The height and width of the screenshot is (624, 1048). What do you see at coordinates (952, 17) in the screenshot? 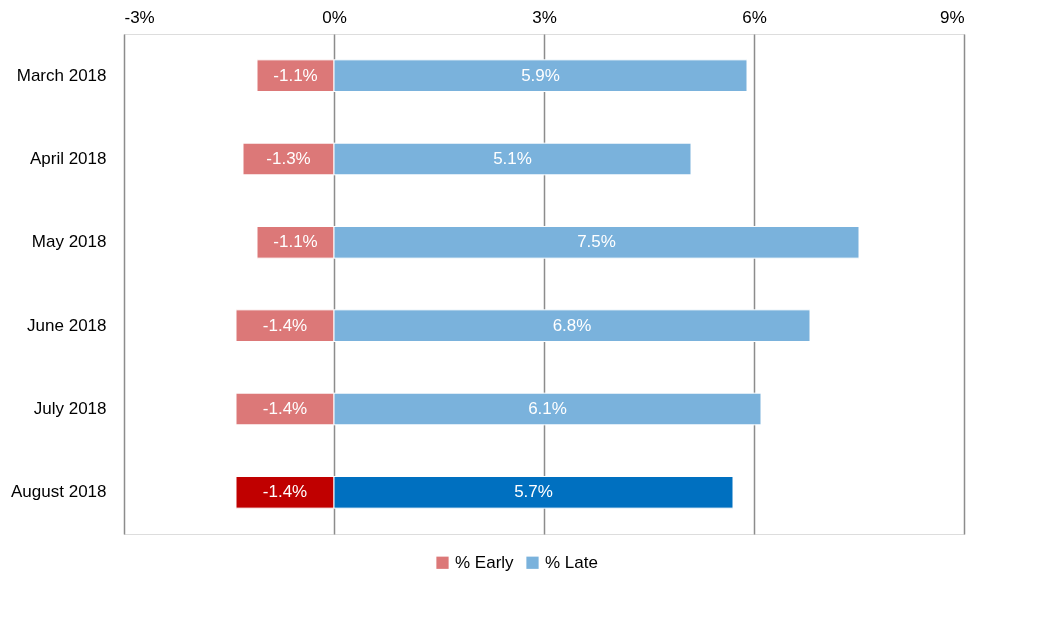
I see `x-tick-label: 9%` at bounding box center [952, 17].